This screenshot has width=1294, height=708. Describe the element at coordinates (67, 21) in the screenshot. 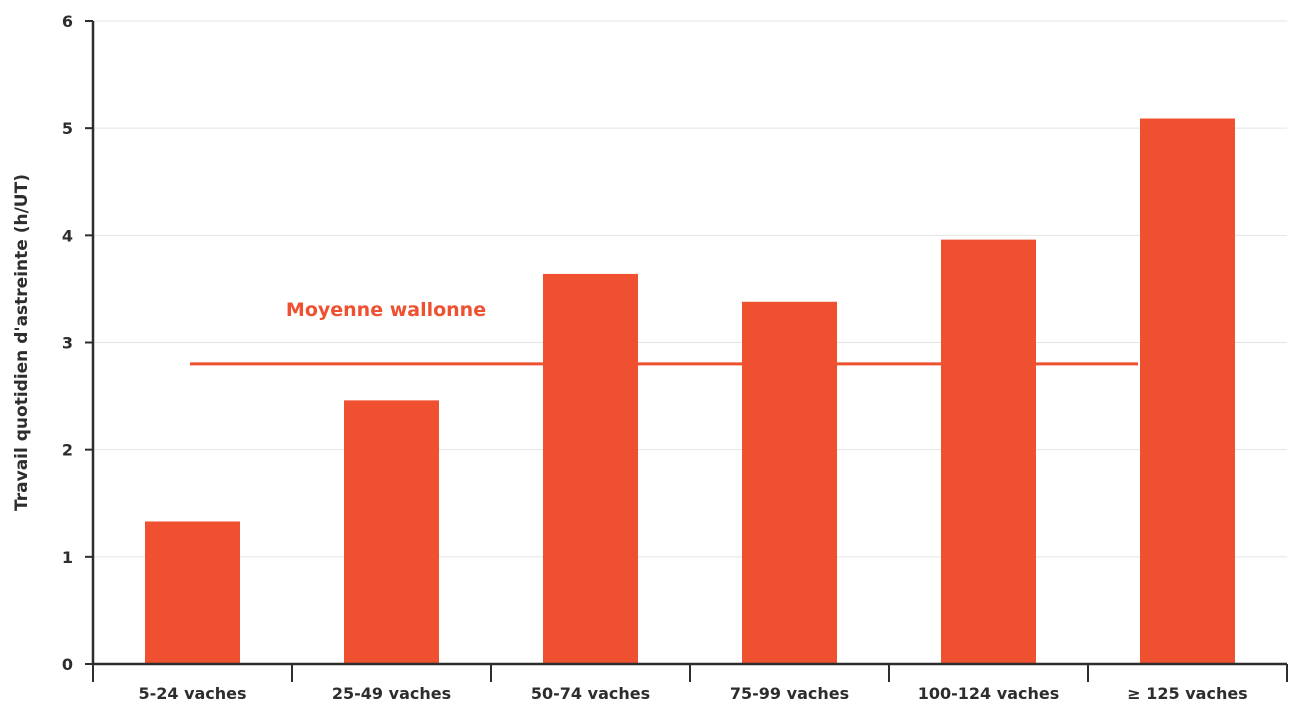

I see `y-tick-label: 6` at that location.